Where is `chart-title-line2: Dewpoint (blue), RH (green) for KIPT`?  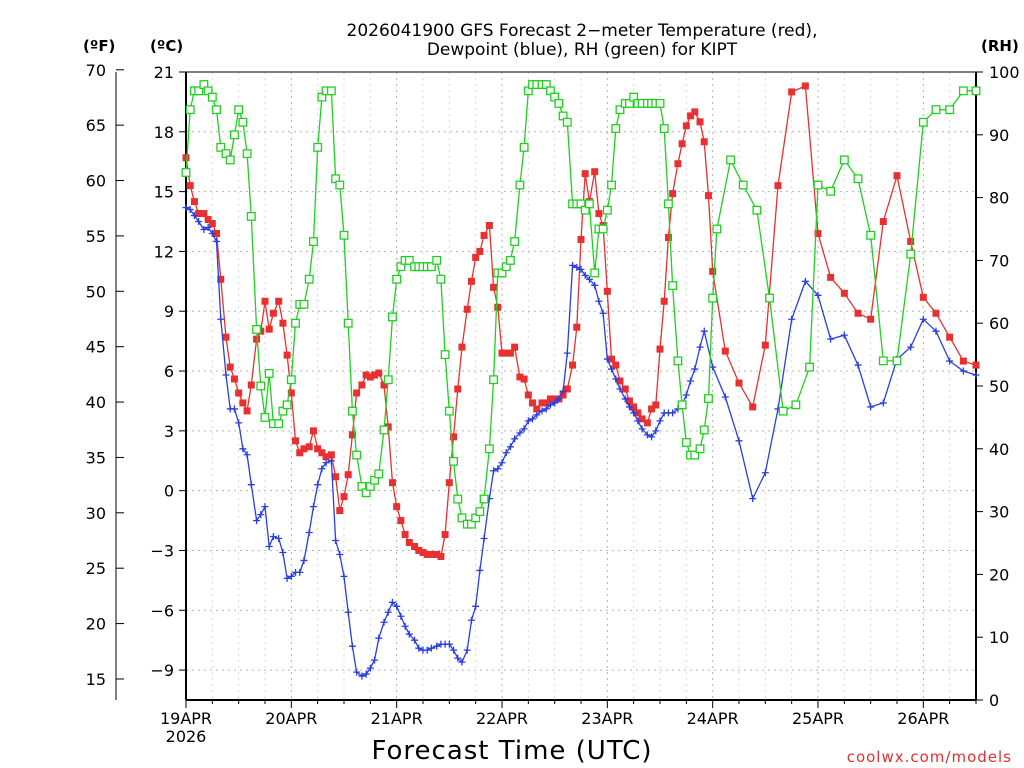 chart-title-line2: Dewpoint (blue), RH (green) for KIPT is located at coordinates (582, 50).